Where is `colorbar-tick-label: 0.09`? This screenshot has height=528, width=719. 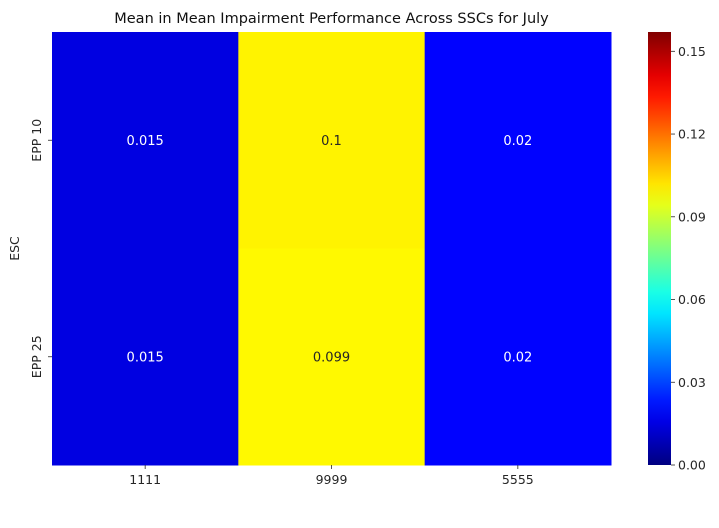
colorbar-tick-label: 0.09 is located at coordinates (692, 216).